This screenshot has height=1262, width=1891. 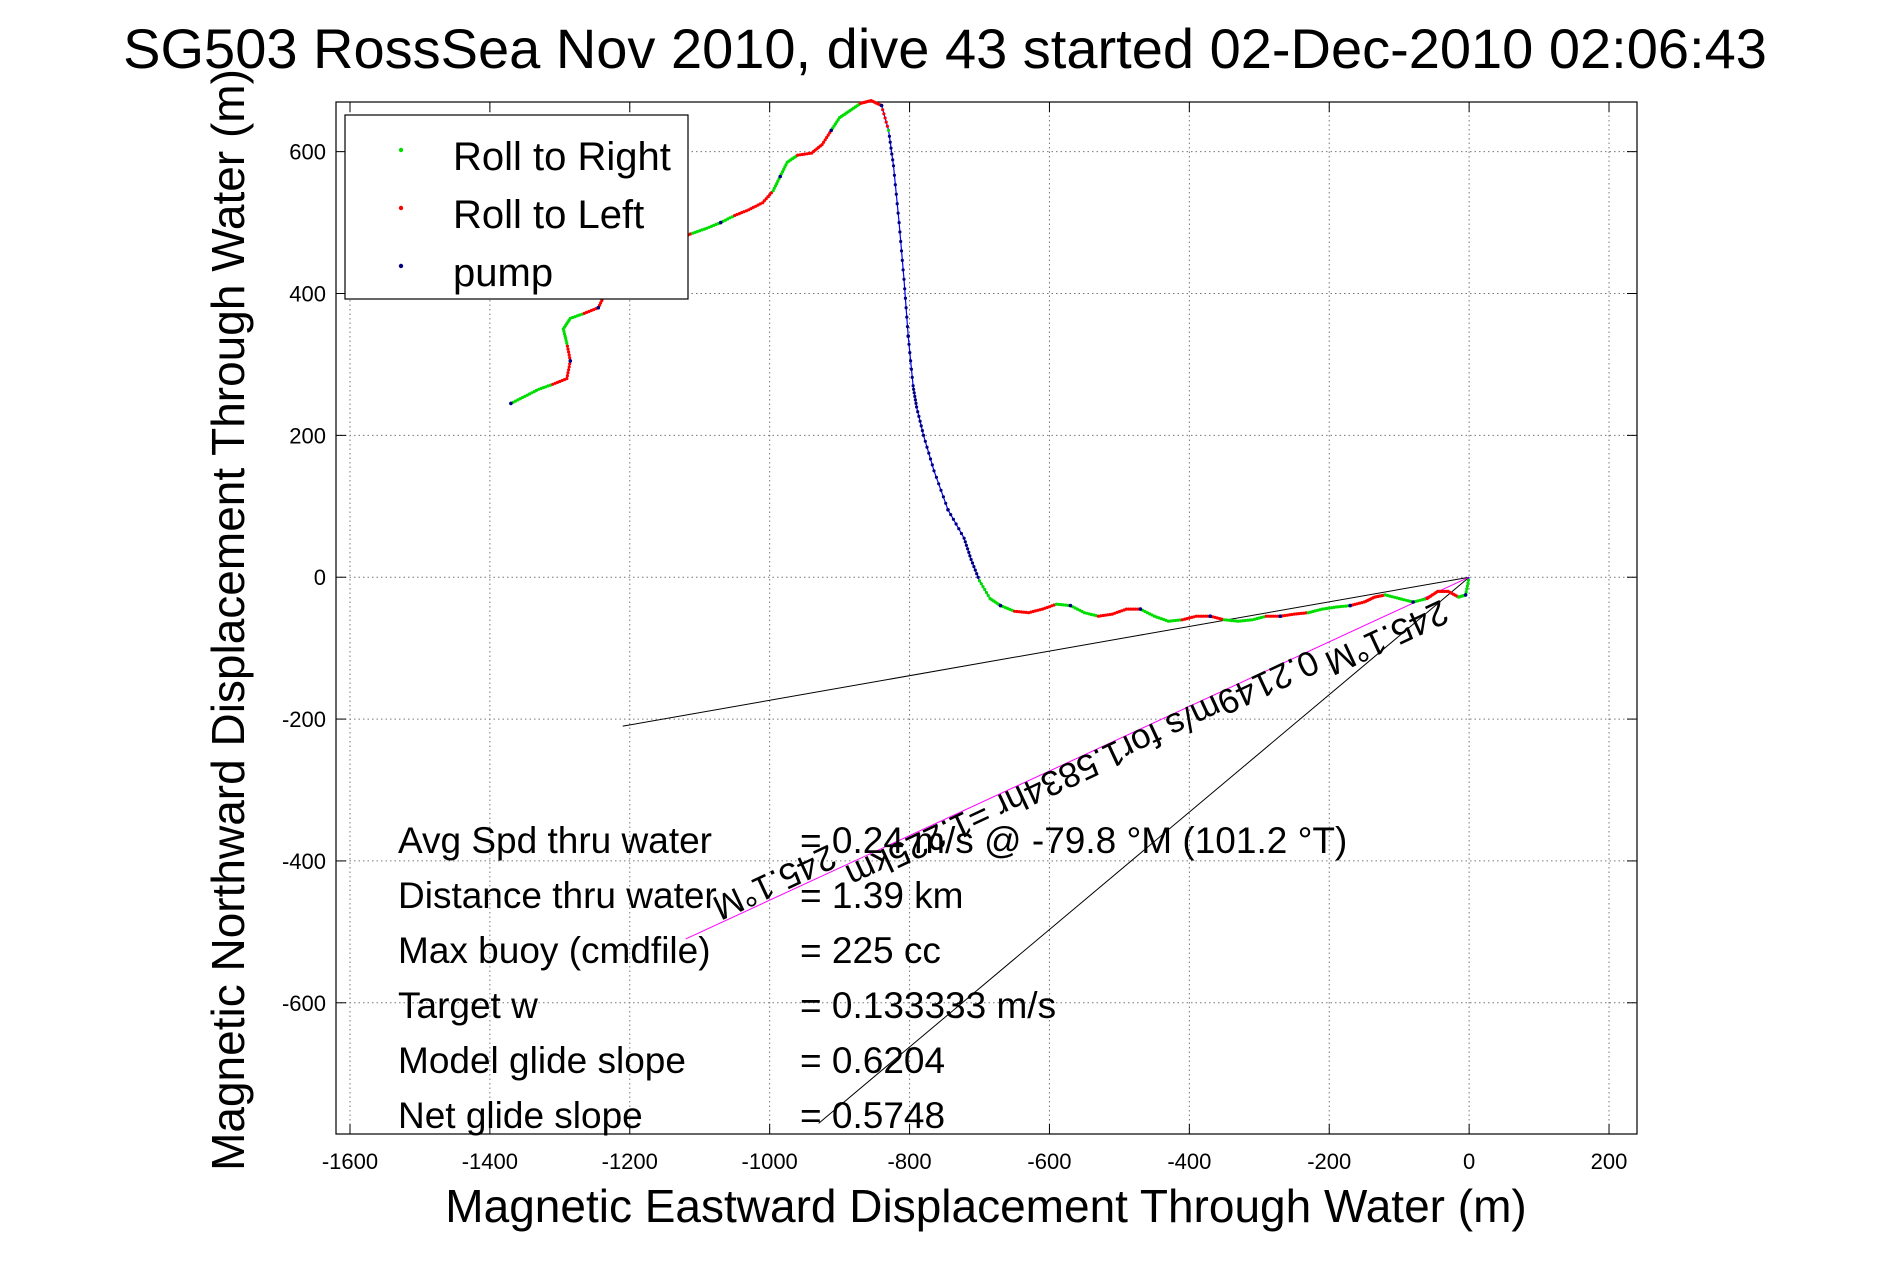 What do you see at coordinates (910, 1161) in the screenshot?
I see `x-tick-label: -800` at bounding box center [910, 1161].